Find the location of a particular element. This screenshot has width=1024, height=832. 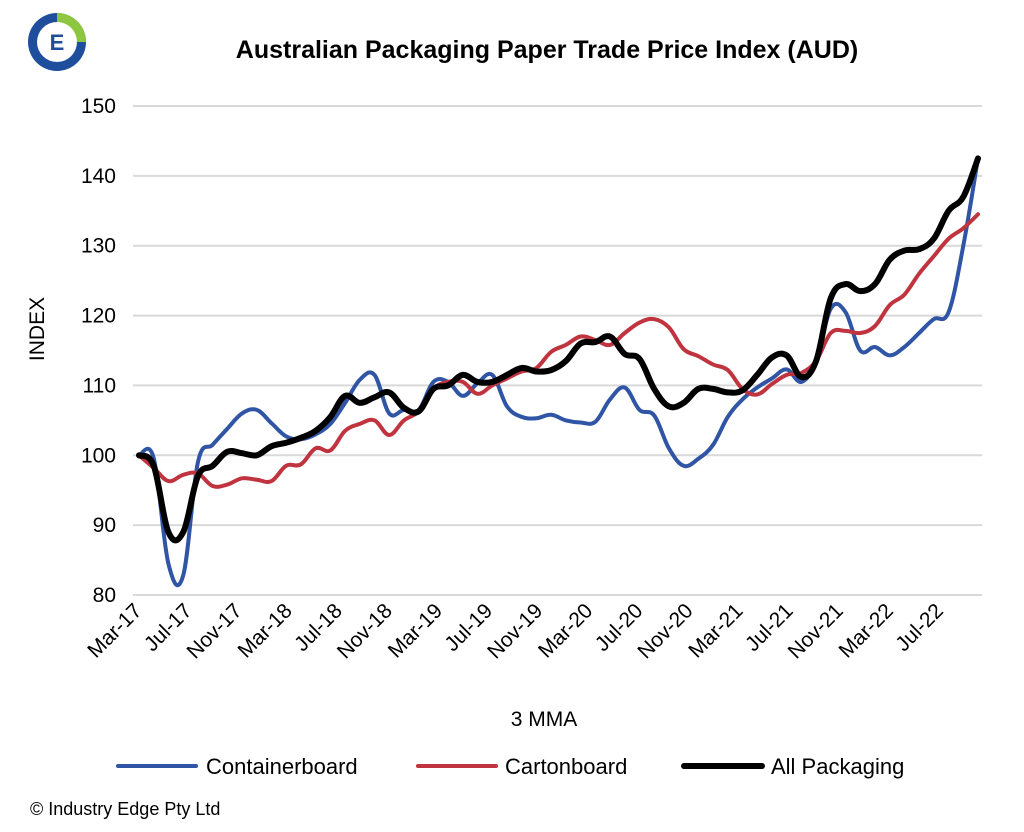

x-tick-label: Mar-17 is located at coordinates (114, 630).